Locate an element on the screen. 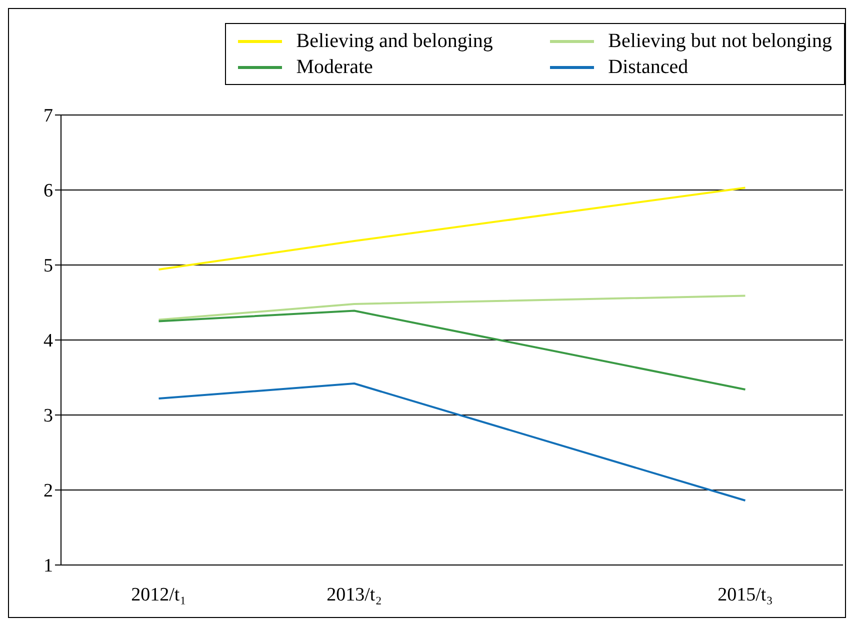 The image size is (854, 626). y-tick-label: 5 is located at coordinates (48, 266).